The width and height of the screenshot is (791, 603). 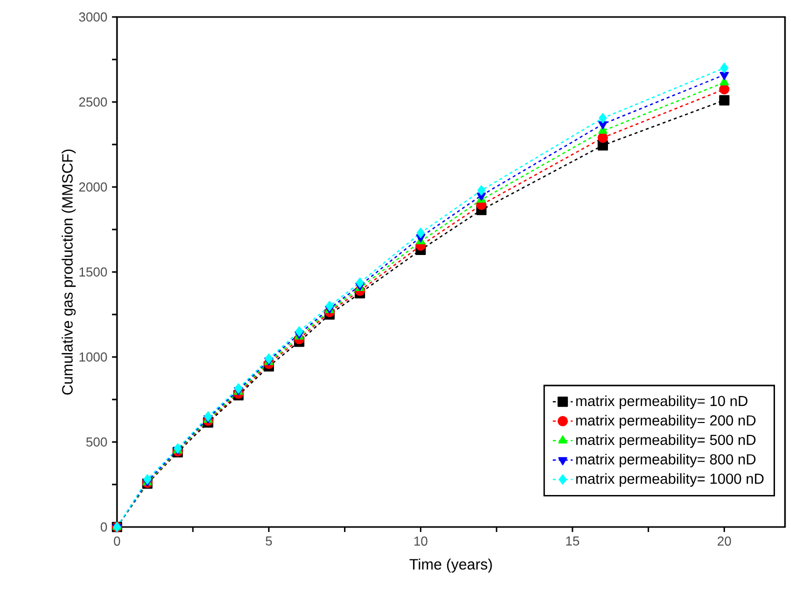 What do you see at coordinates (93, 187) in the screenshot?
I see `y-tick-label: 2000` at bounding box center [93, 187].